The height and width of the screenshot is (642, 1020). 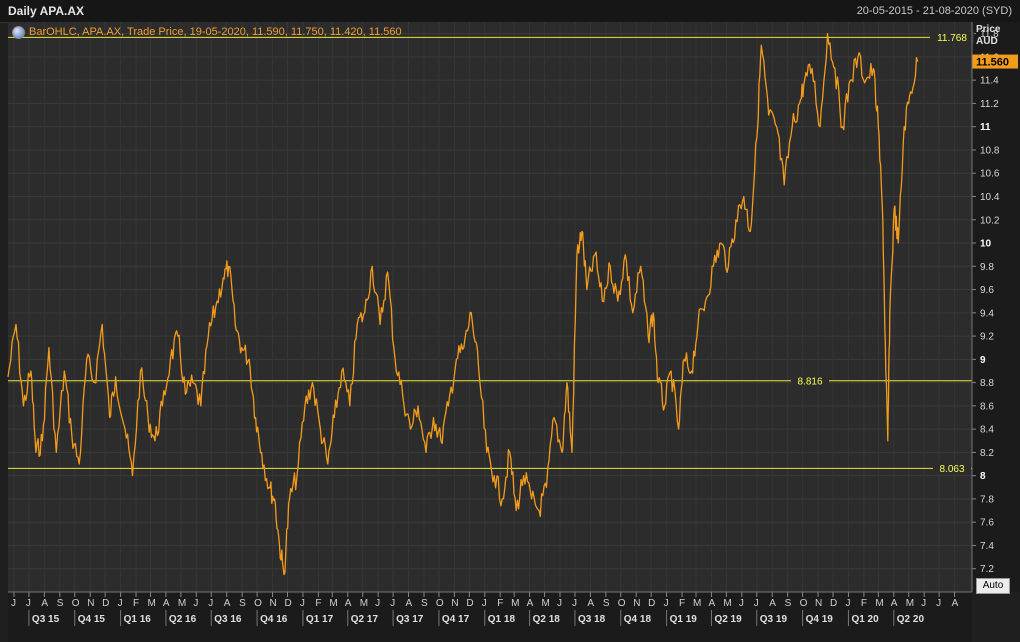 I want to click on y-tick-label: 10.8, so click(x=990, y=150).